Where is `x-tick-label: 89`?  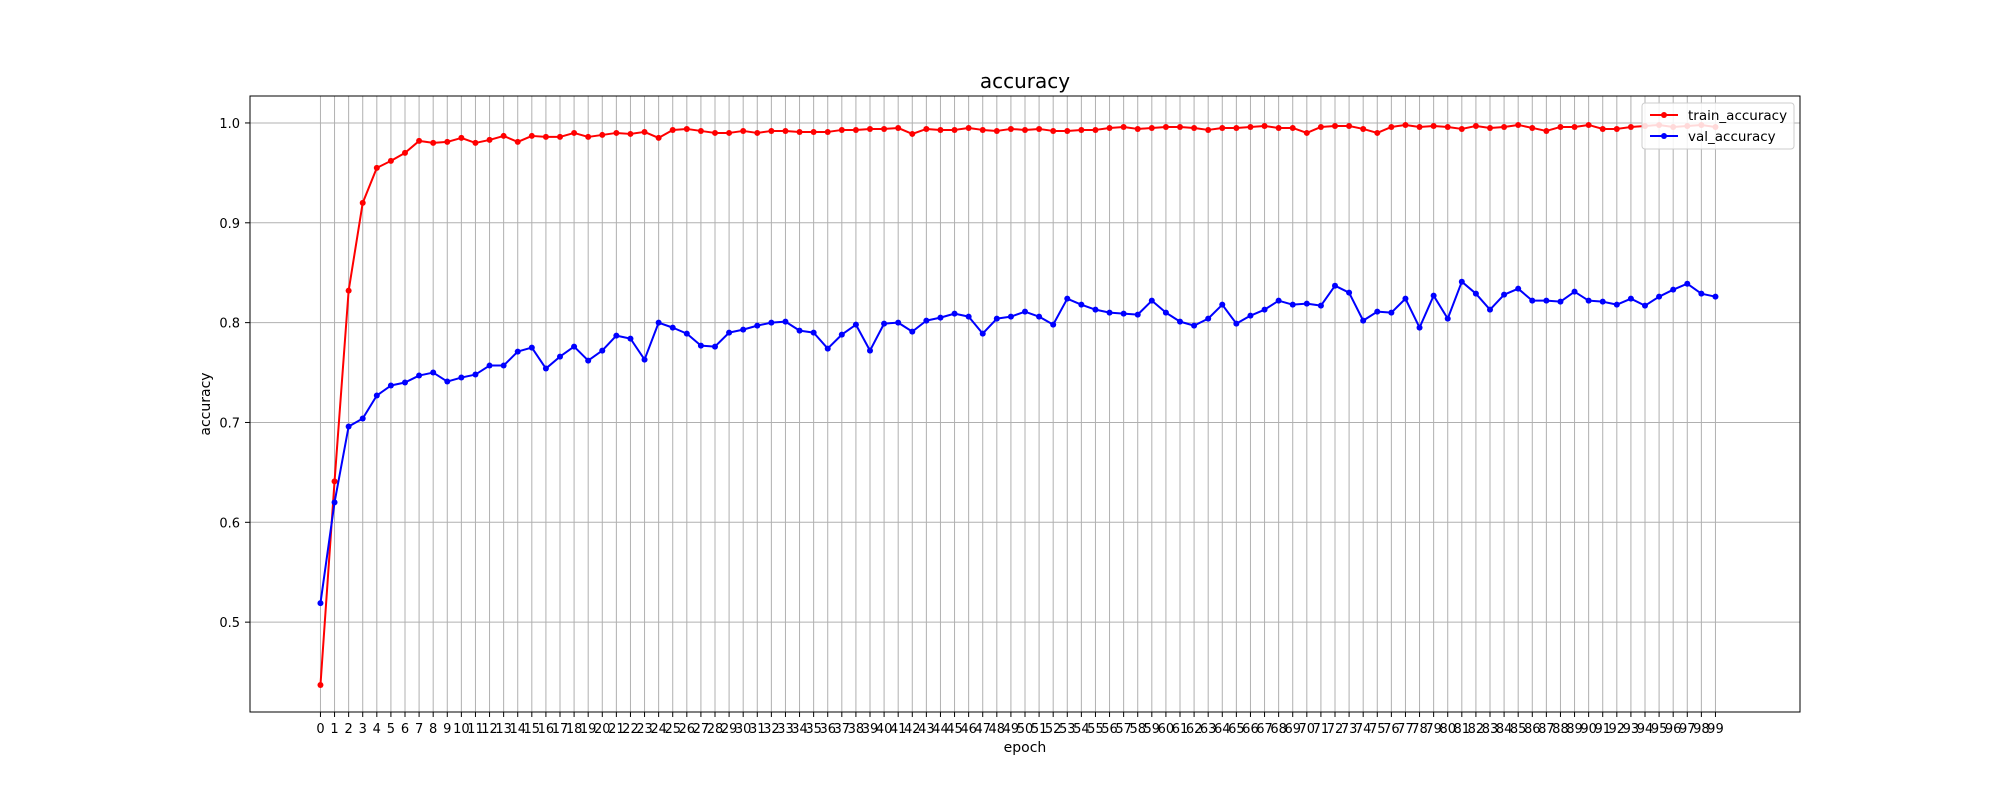
x-tick-label: 89 is located at coordinates (1574, 729).